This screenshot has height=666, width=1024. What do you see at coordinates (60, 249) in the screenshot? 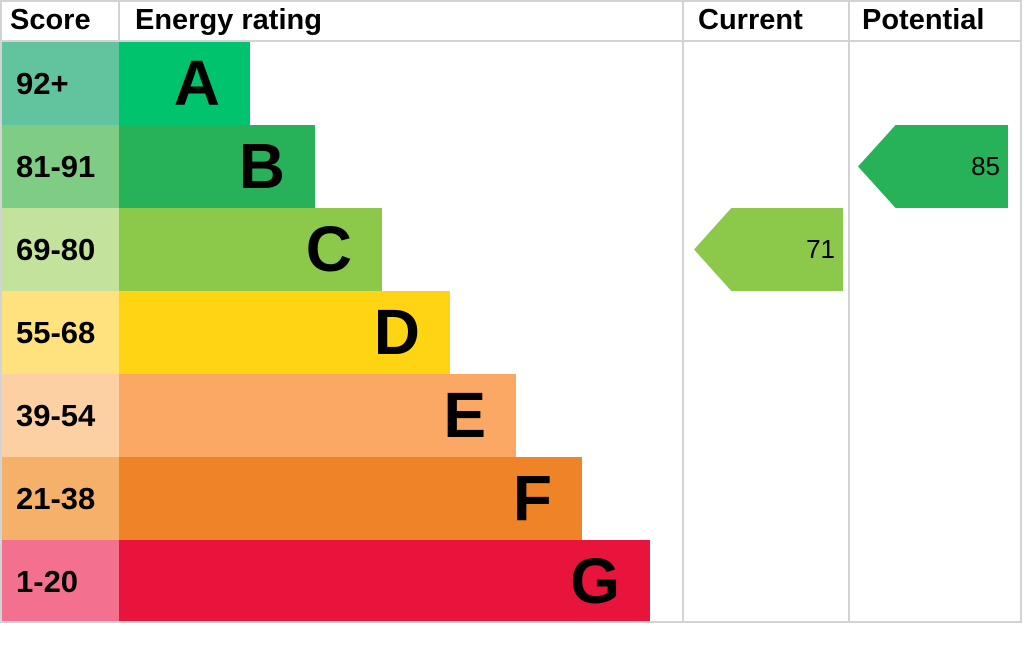
I see `band-score-range: 69-80` at bounding box center [60, 249].